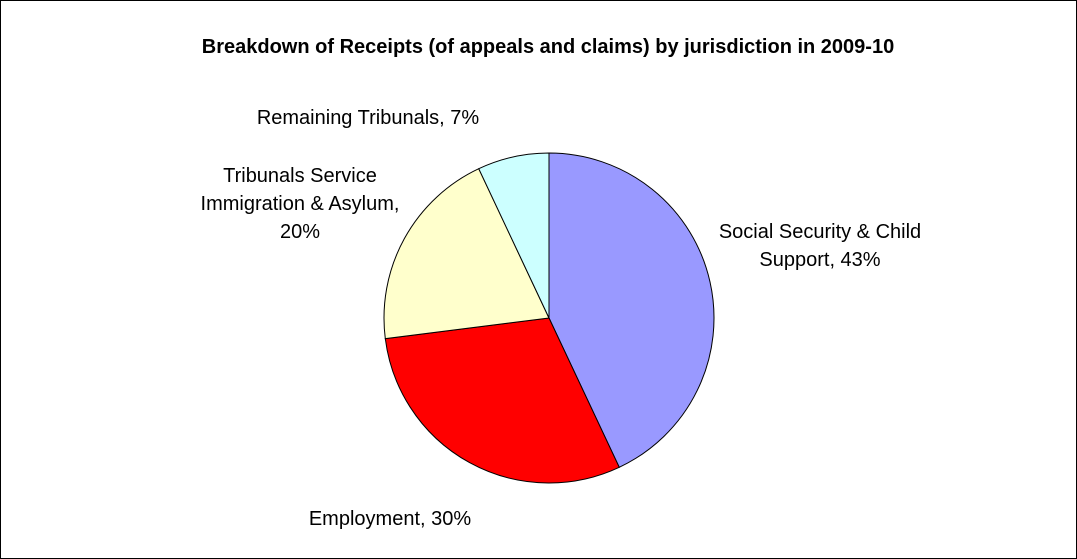 Image resolution: width=1077 pixels, height=559 pixels. What do you see at coordinates (820, 246) in the screenshot?
I see `data-label: Social Security & Child Support, 43%` at bounding box center [820, 246].